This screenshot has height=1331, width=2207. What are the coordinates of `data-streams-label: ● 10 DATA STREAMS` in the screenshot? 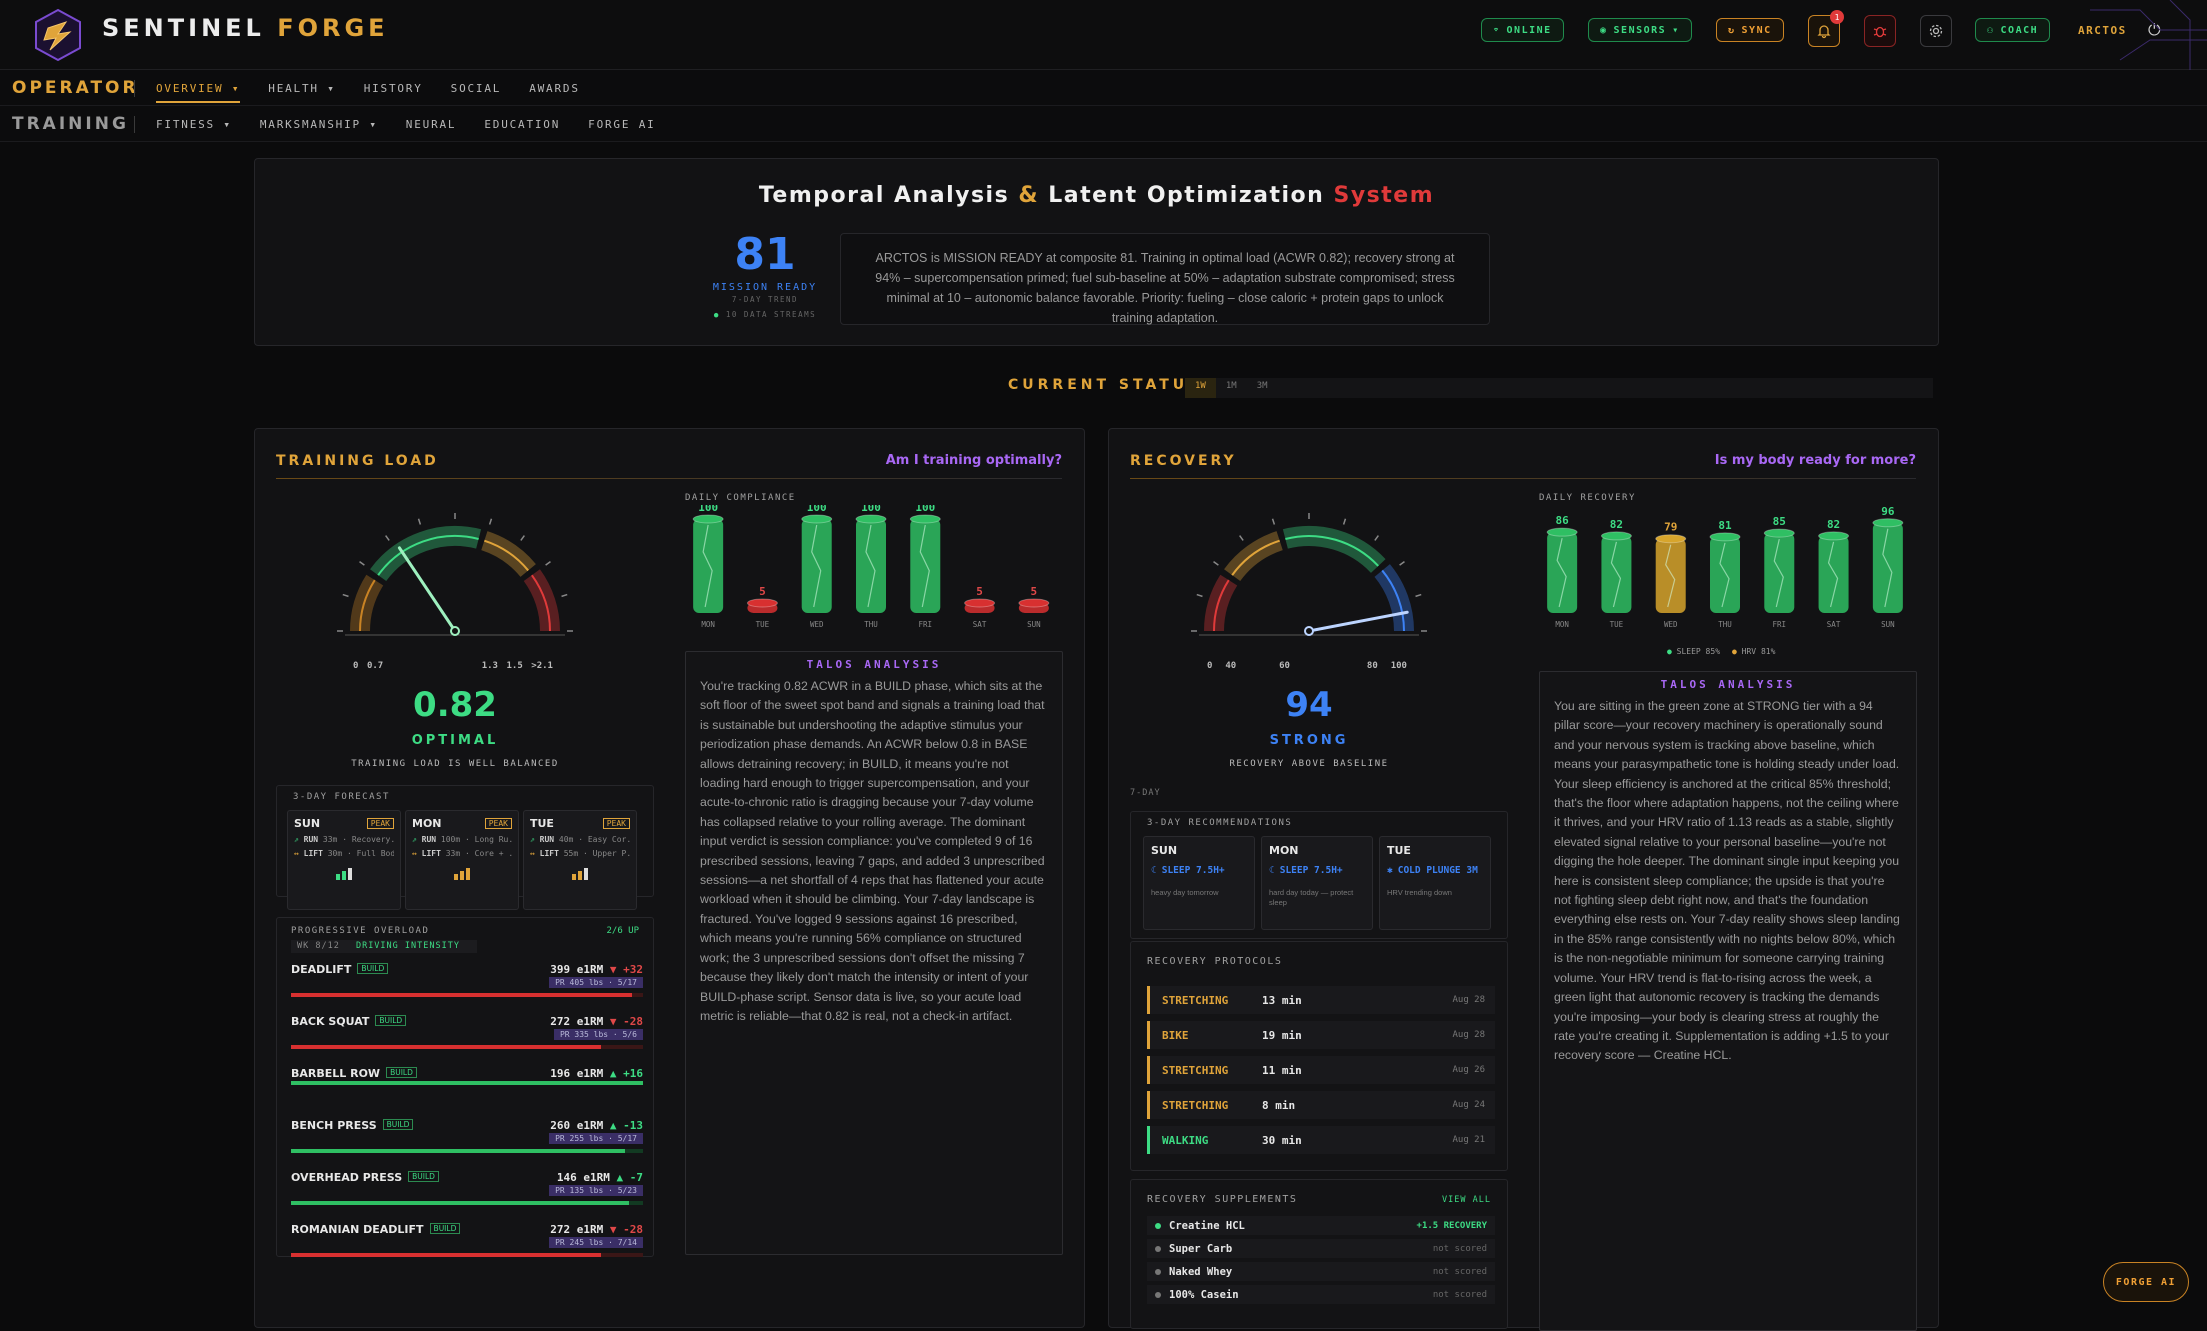 It's located at (765, 314).